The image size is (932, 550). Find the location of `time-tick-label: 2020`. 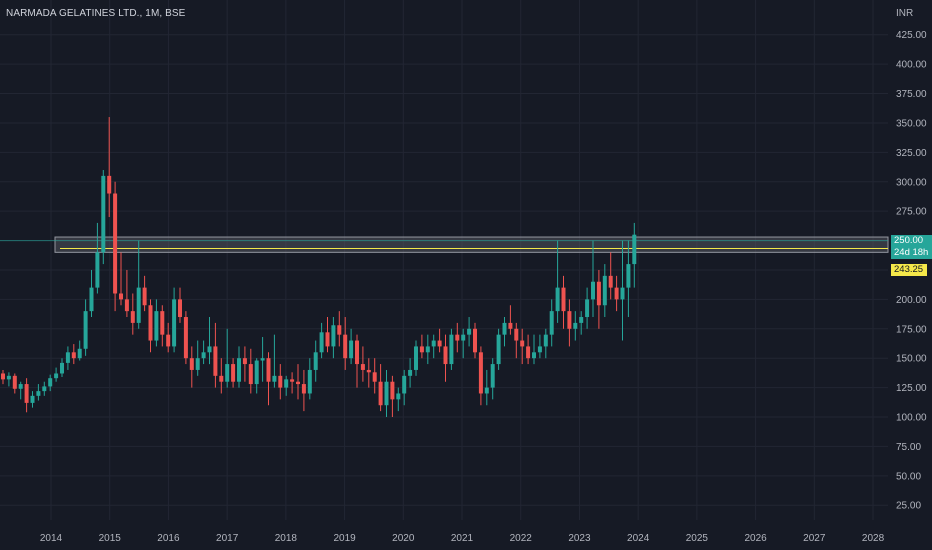

time-tick-label: 2020 is located at coordinates (403, 538).